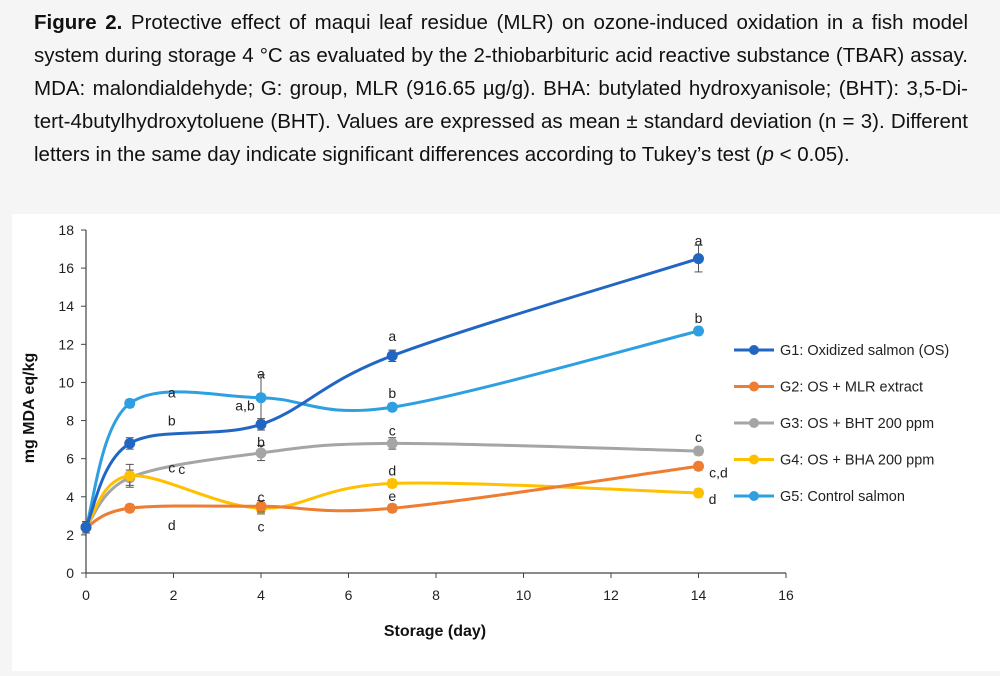 Image resolution: width=1000 pixels, height=676 pixels. What do you see at coordinates (86, 595) in the screenshot?
I see `x-tick-label: 0` at bounding box center [86, 595].